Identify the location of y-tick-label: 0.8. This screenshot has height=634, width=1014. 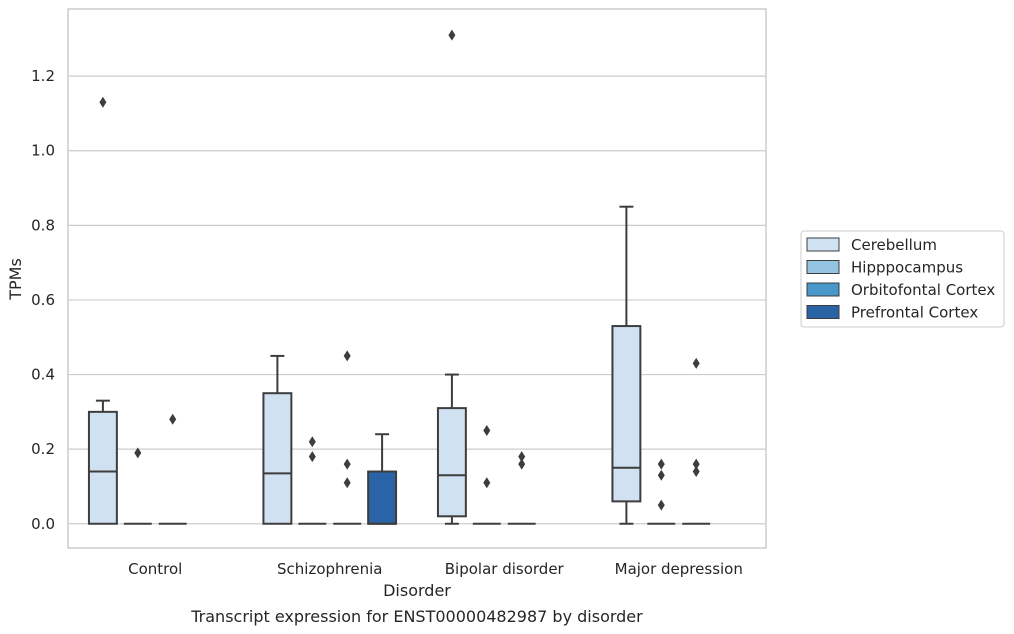
(43, 225).